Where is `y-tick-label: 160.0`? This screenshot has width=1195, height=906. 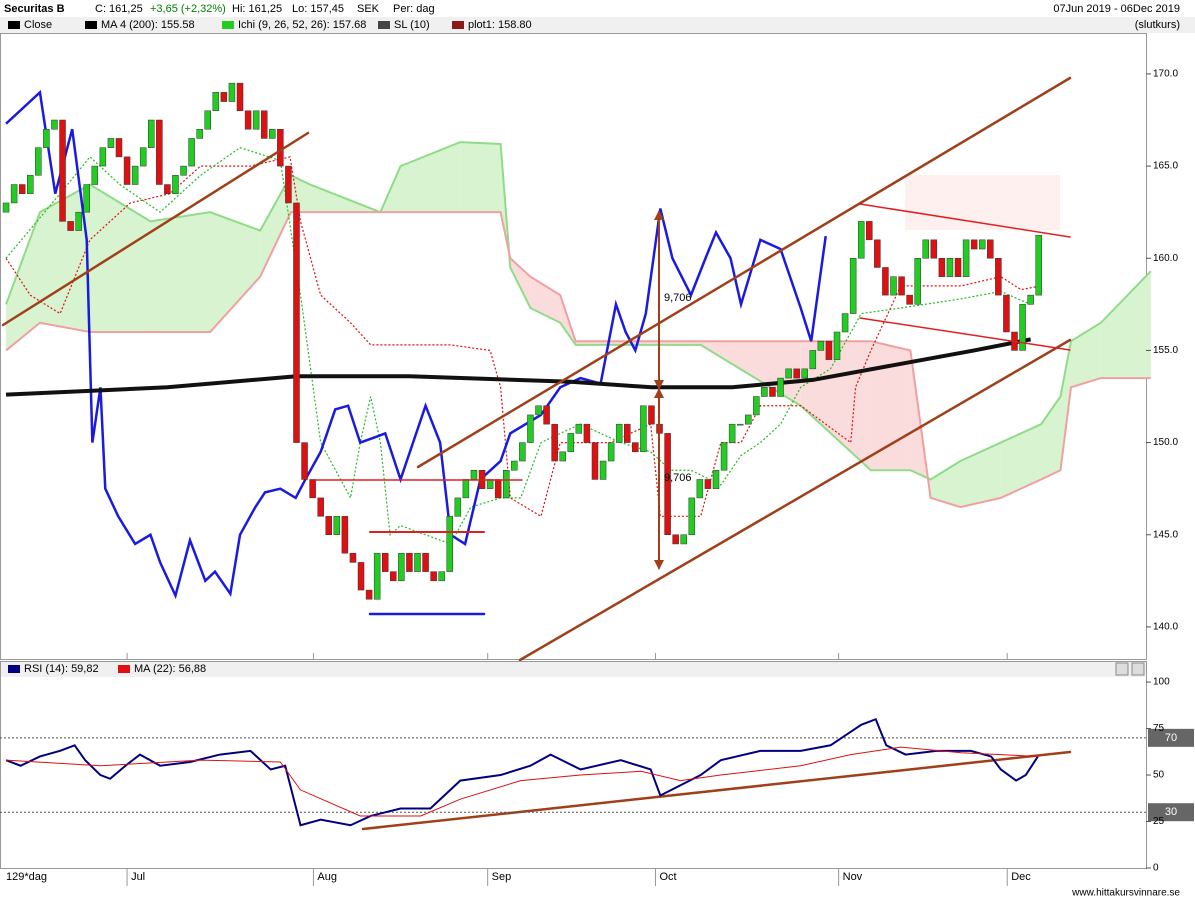
y-tick-label: 160.0 is located at coordinates (1165, 258).